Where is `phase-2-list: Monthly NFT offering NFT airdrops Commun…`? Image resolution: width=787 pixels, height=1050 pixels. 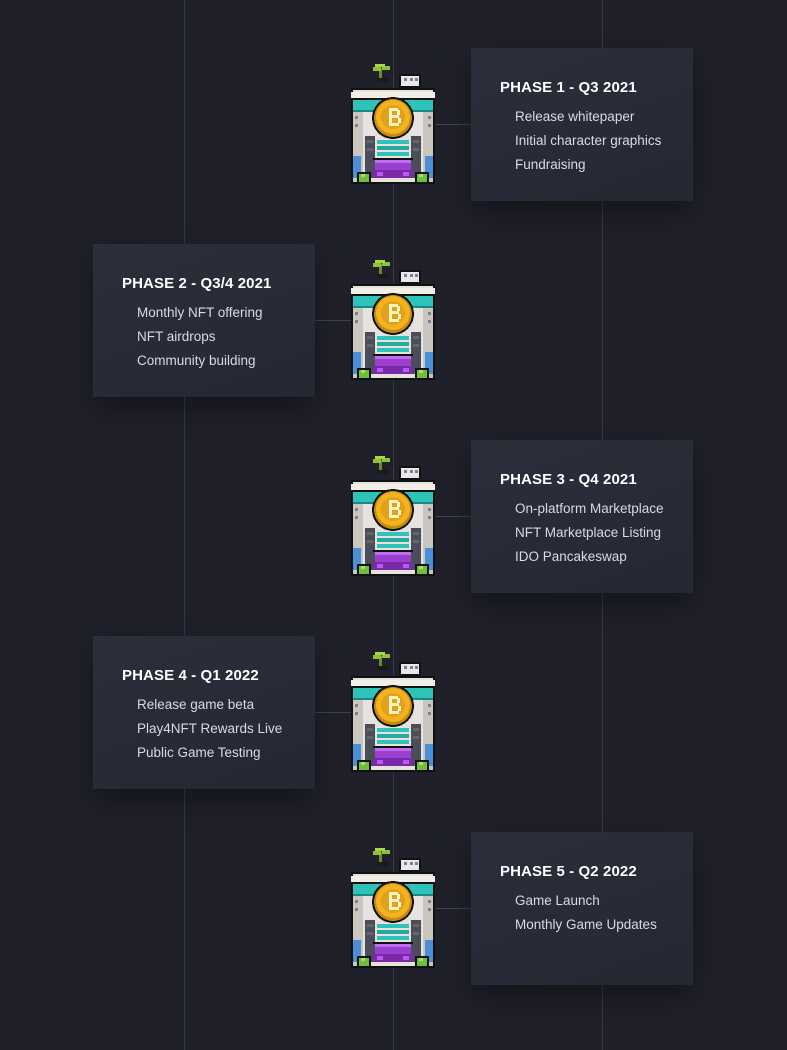
phase-2-list: Monthly NFT offering NFT airdrops Commun… is located at coordinates (218, 337).